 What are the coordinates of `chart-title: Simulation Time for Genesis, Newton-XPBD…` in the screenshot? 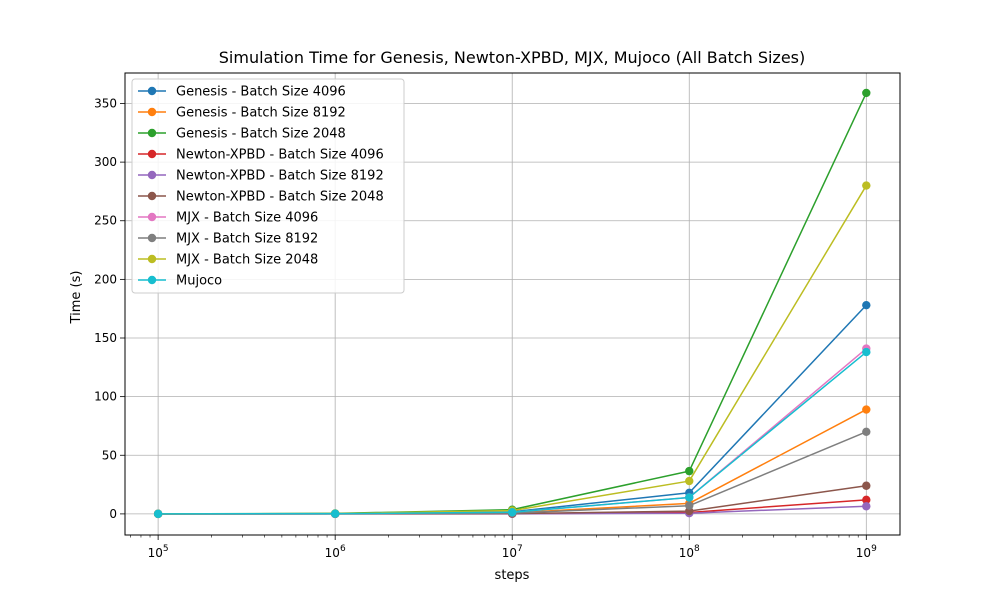 It's located at (512, 57).